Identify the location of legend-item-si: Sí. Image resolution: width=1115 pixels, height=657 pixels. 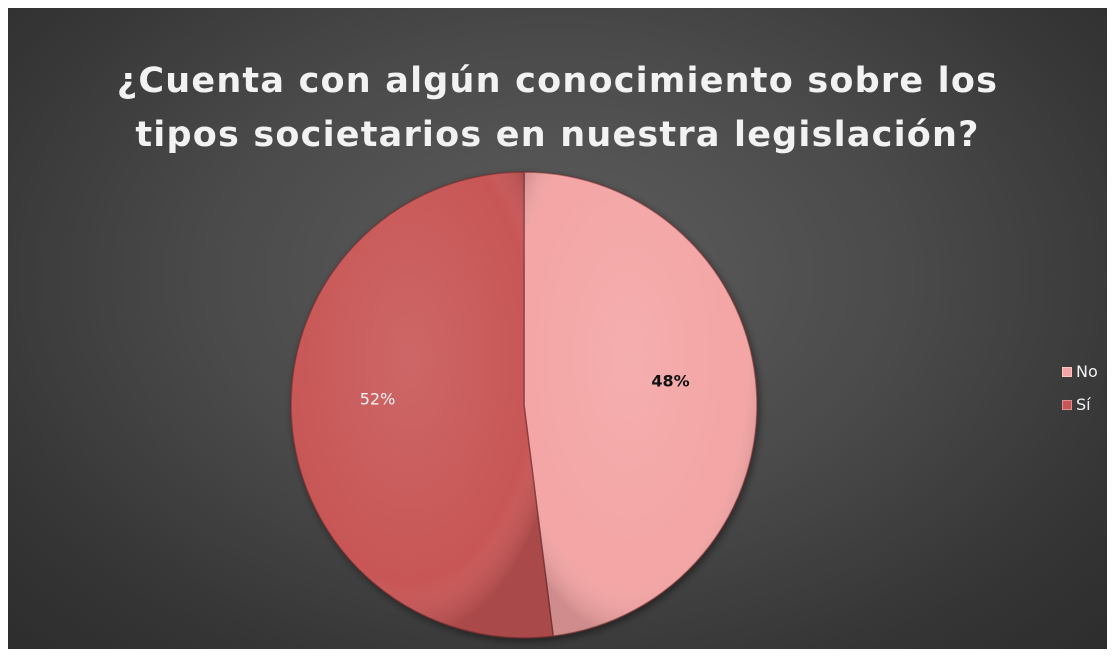
(1080, 404).